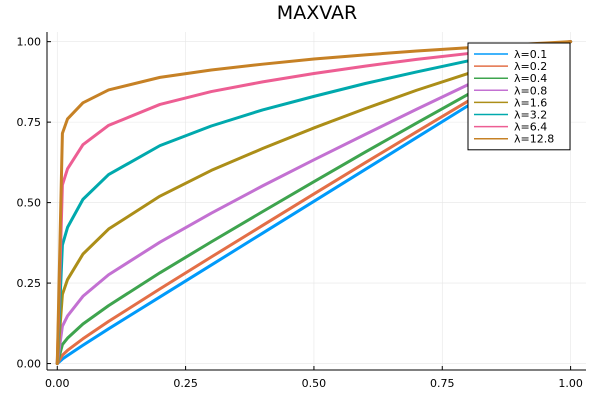 The image size is (600, 400). Describe the element at coordinates (442, 383) in the screenshot. I see `x-tick-label: 0.75` at that location.